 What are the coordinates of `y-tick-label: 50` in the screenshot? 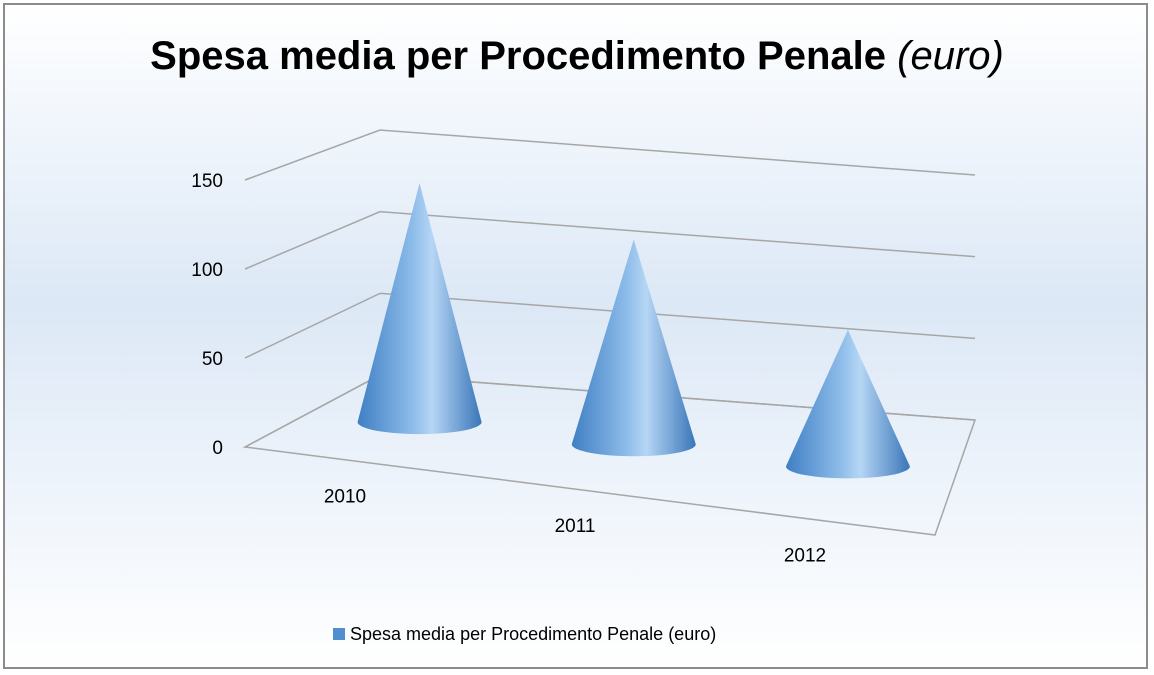 It's located at (212, 359).